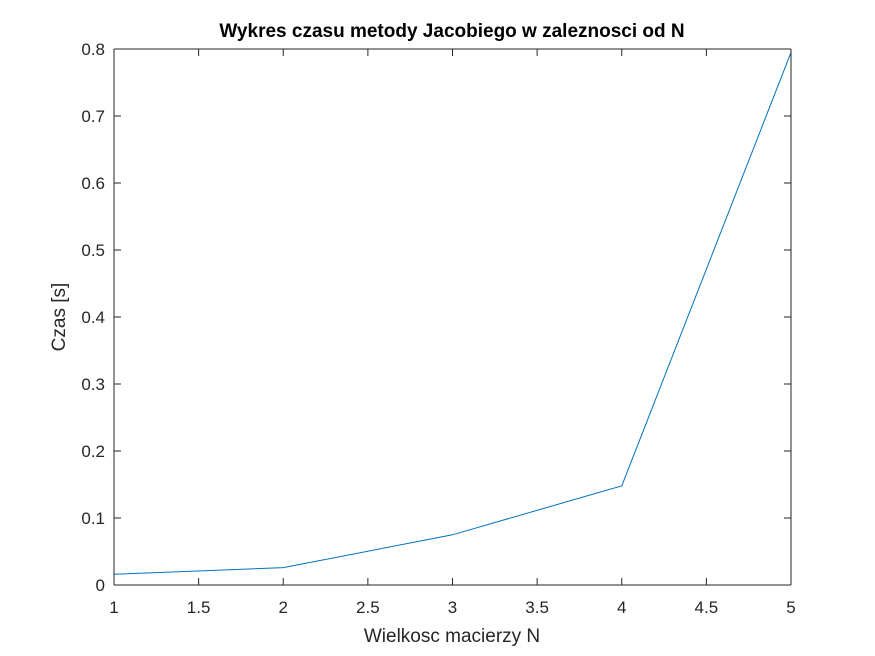 The image size is (875, 656). I want to click on x-tick-label: 2.5, so click(368, 607).